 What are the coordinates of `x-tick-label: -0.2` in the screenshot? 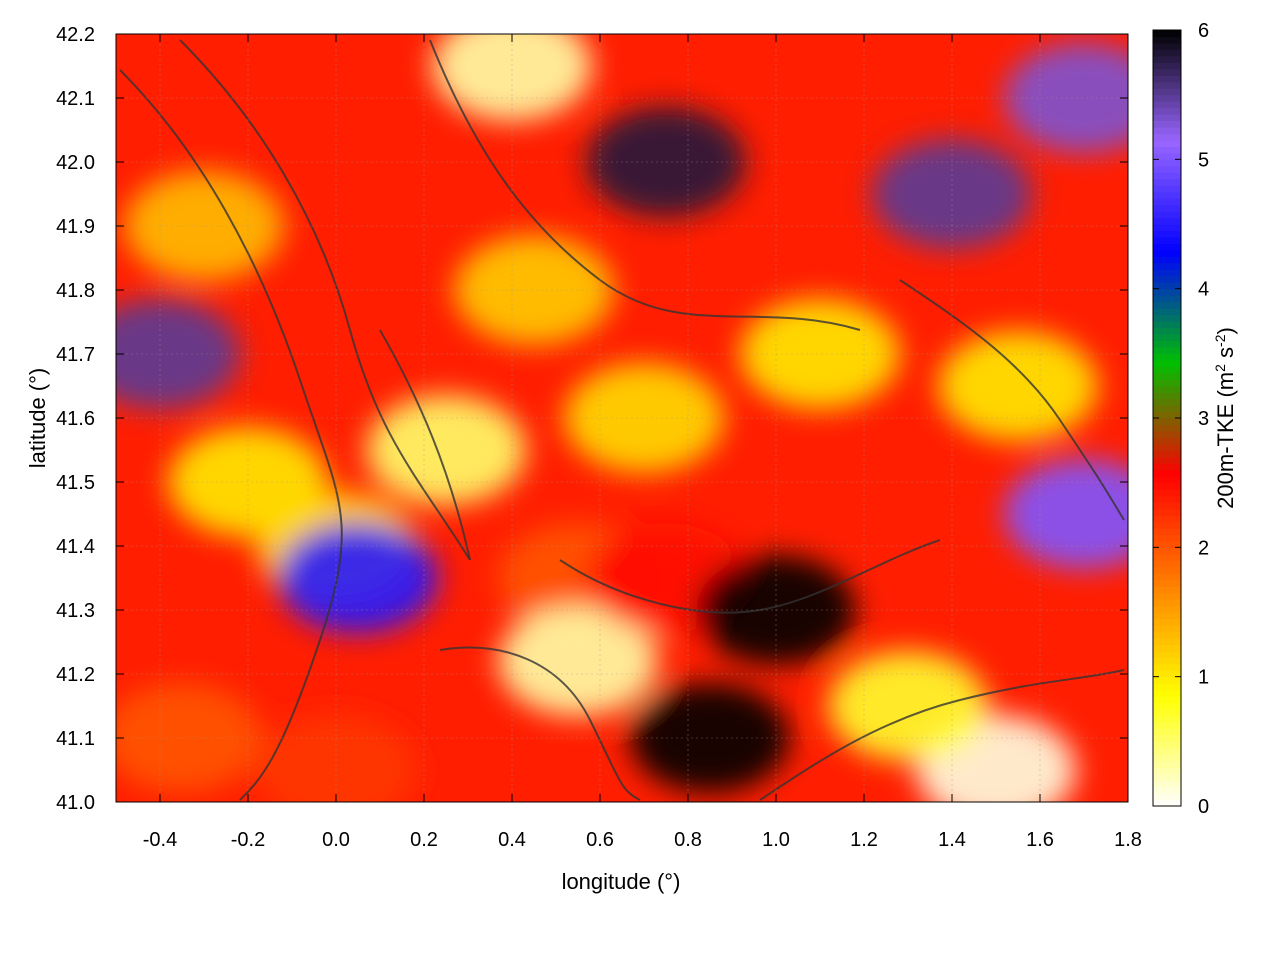 It's located at (248, 840).